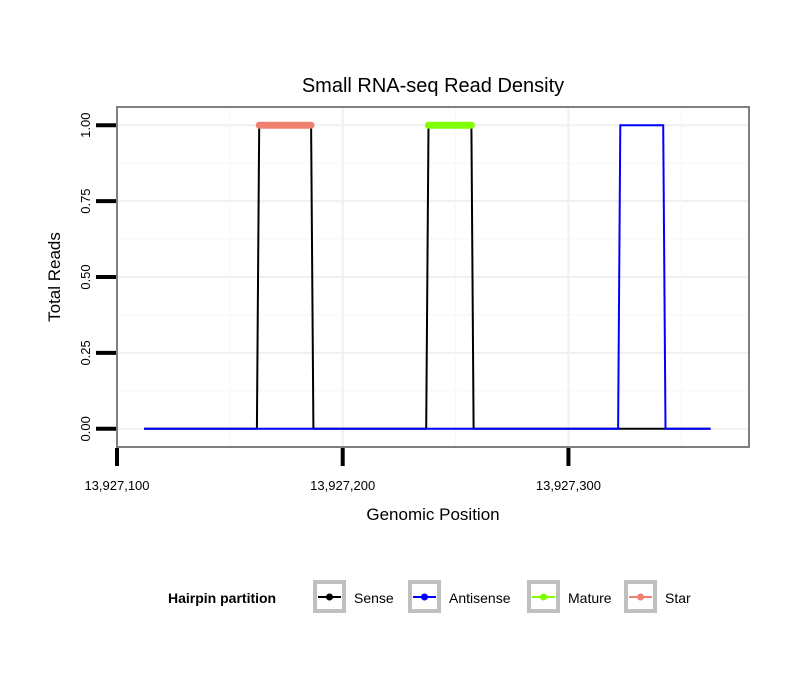 Image resolution: width=810 pixels, height=690 pixels. Describe the element at coordinates (222, 598) in the screenshot. I see `legend-title: Hairpin partition` at that location.